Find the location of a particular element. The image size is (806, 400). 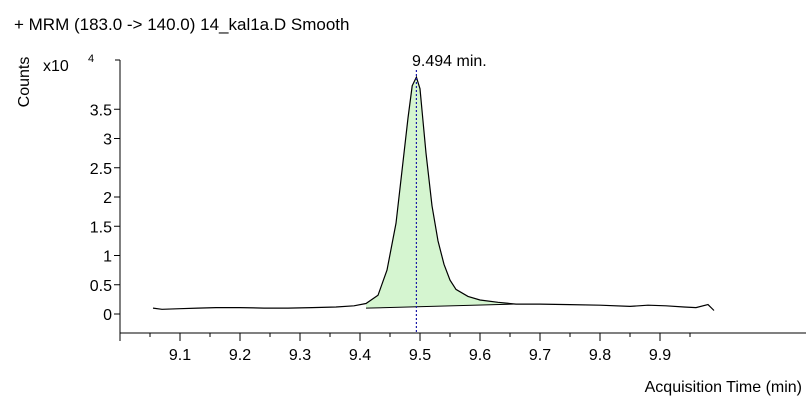

integration-baseline is located at coordinates (441, 306).